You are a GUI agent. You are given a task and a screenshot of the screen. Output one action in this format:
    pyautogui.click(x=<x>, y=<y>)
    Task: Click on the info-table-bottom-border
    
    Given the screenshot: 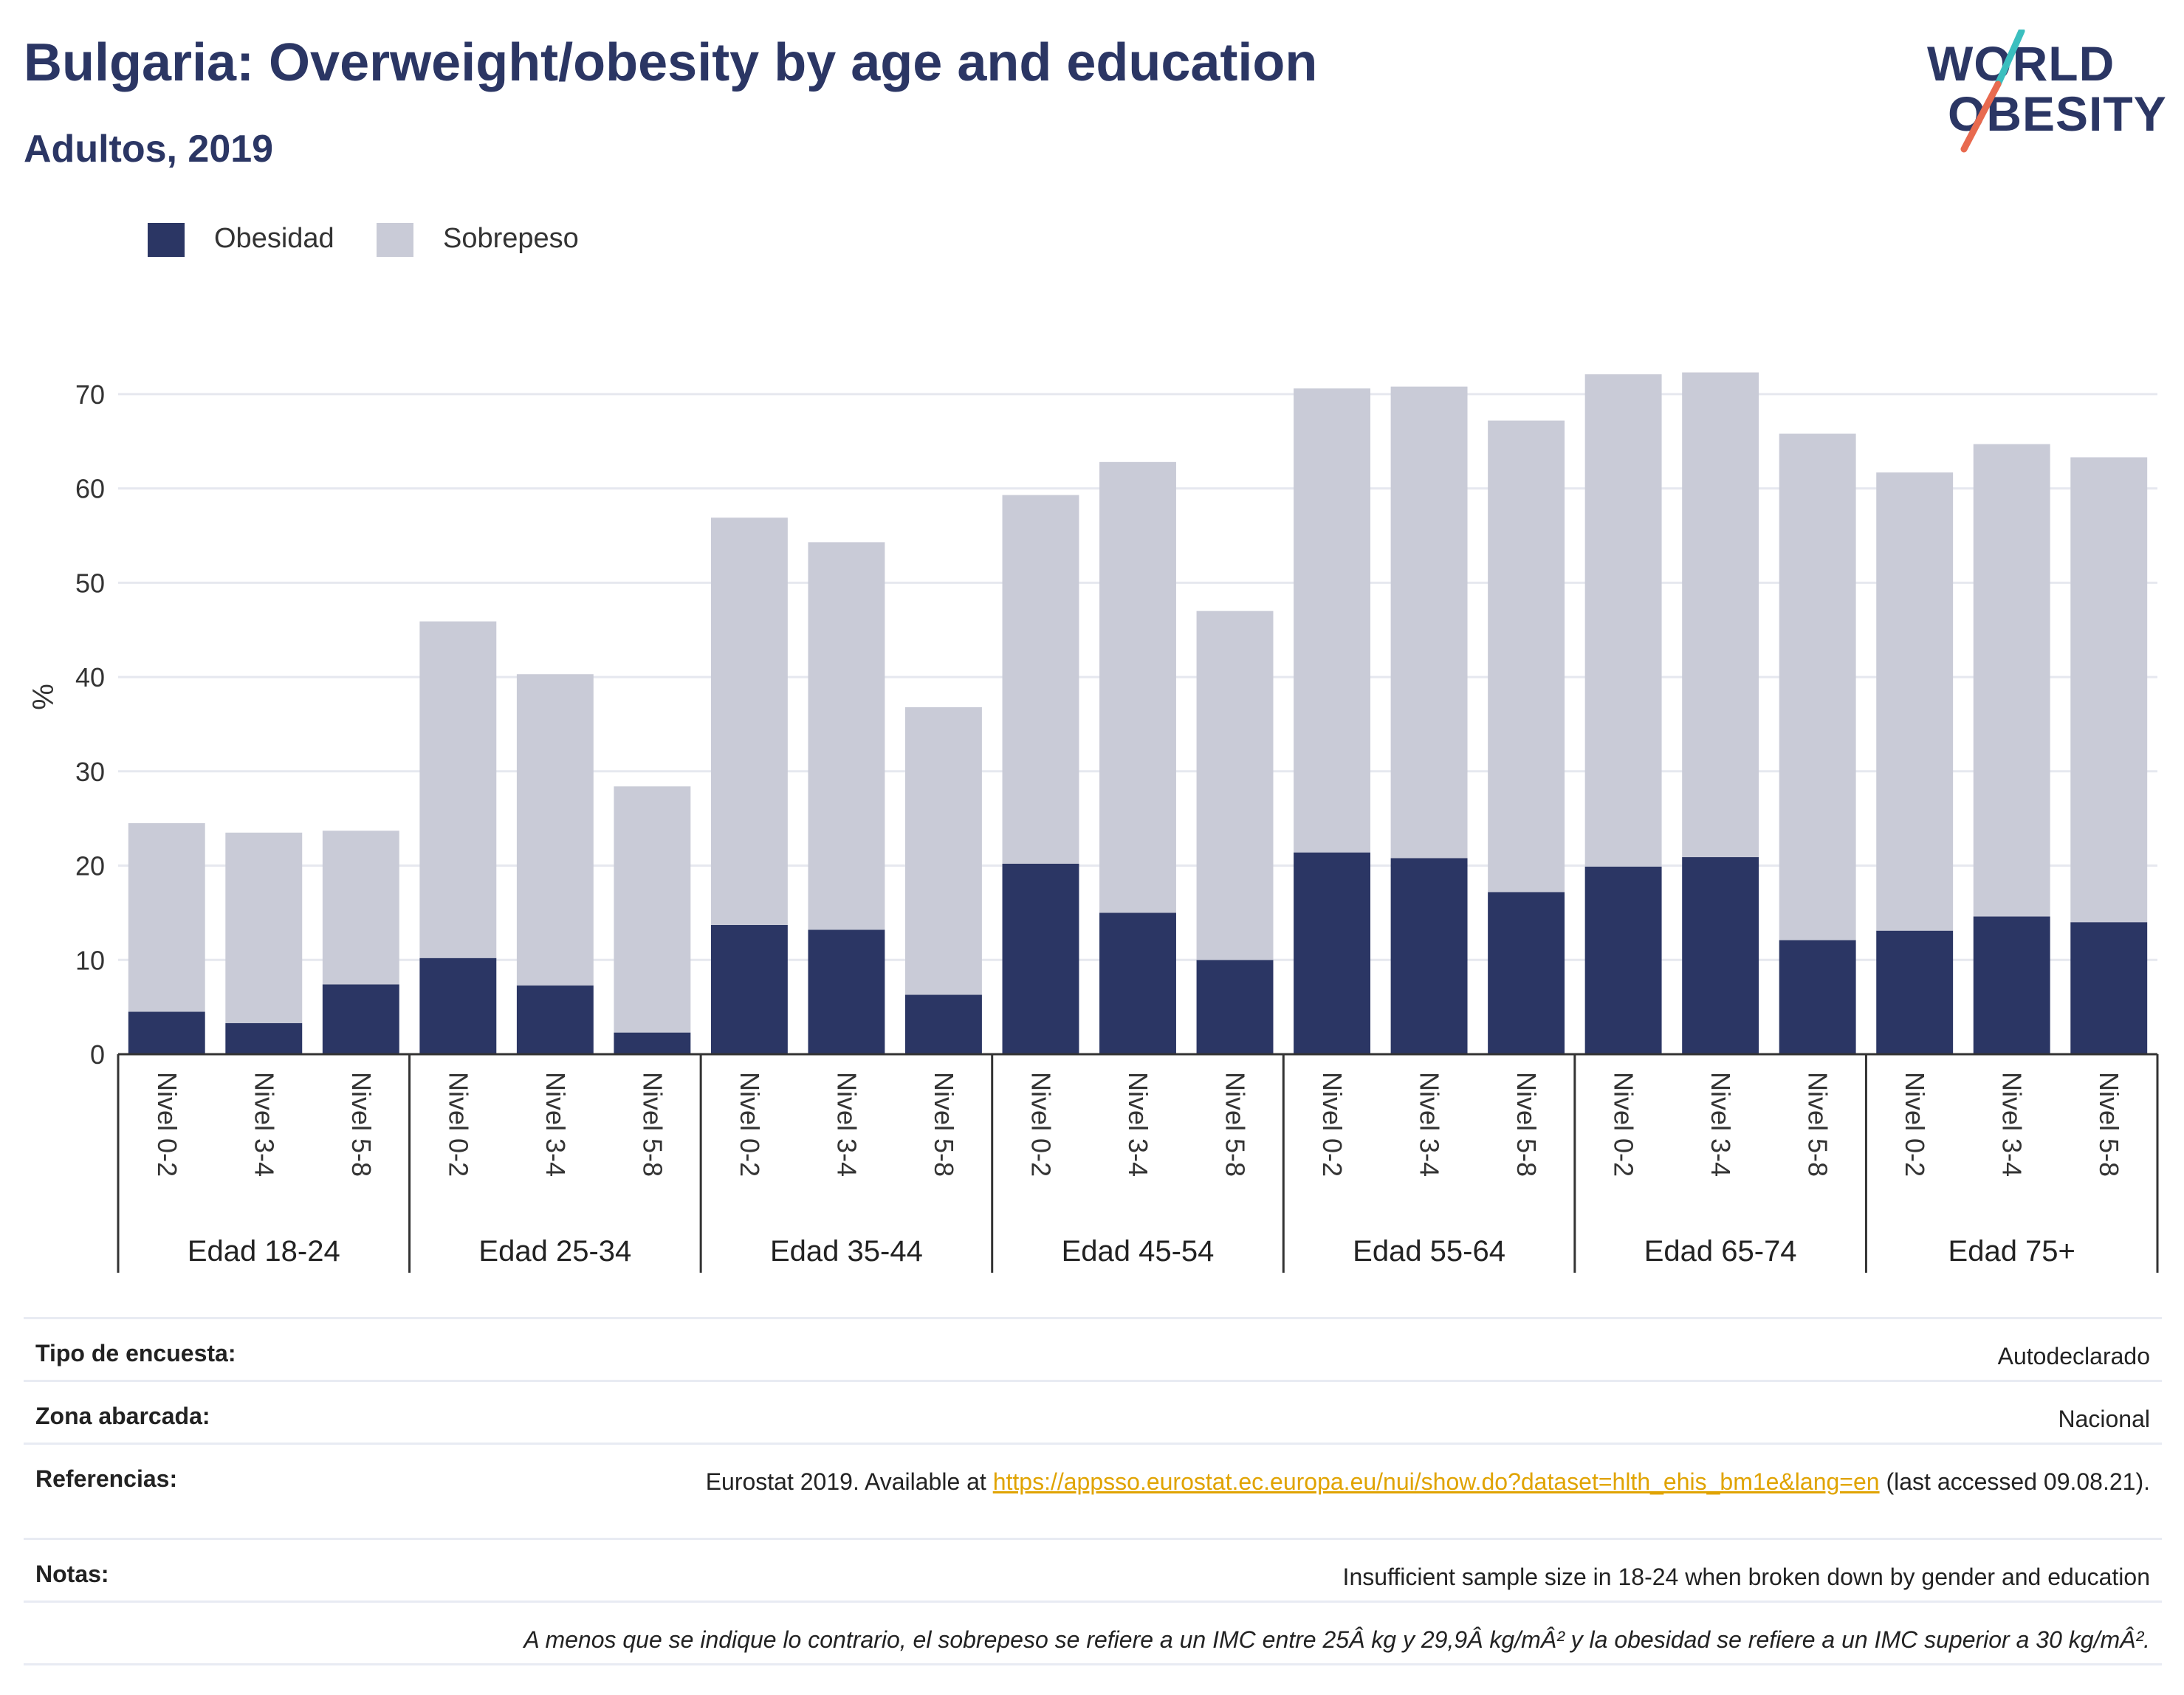 What is the action you would take?
    pyautogui.click(x=1093, y=1664)
    